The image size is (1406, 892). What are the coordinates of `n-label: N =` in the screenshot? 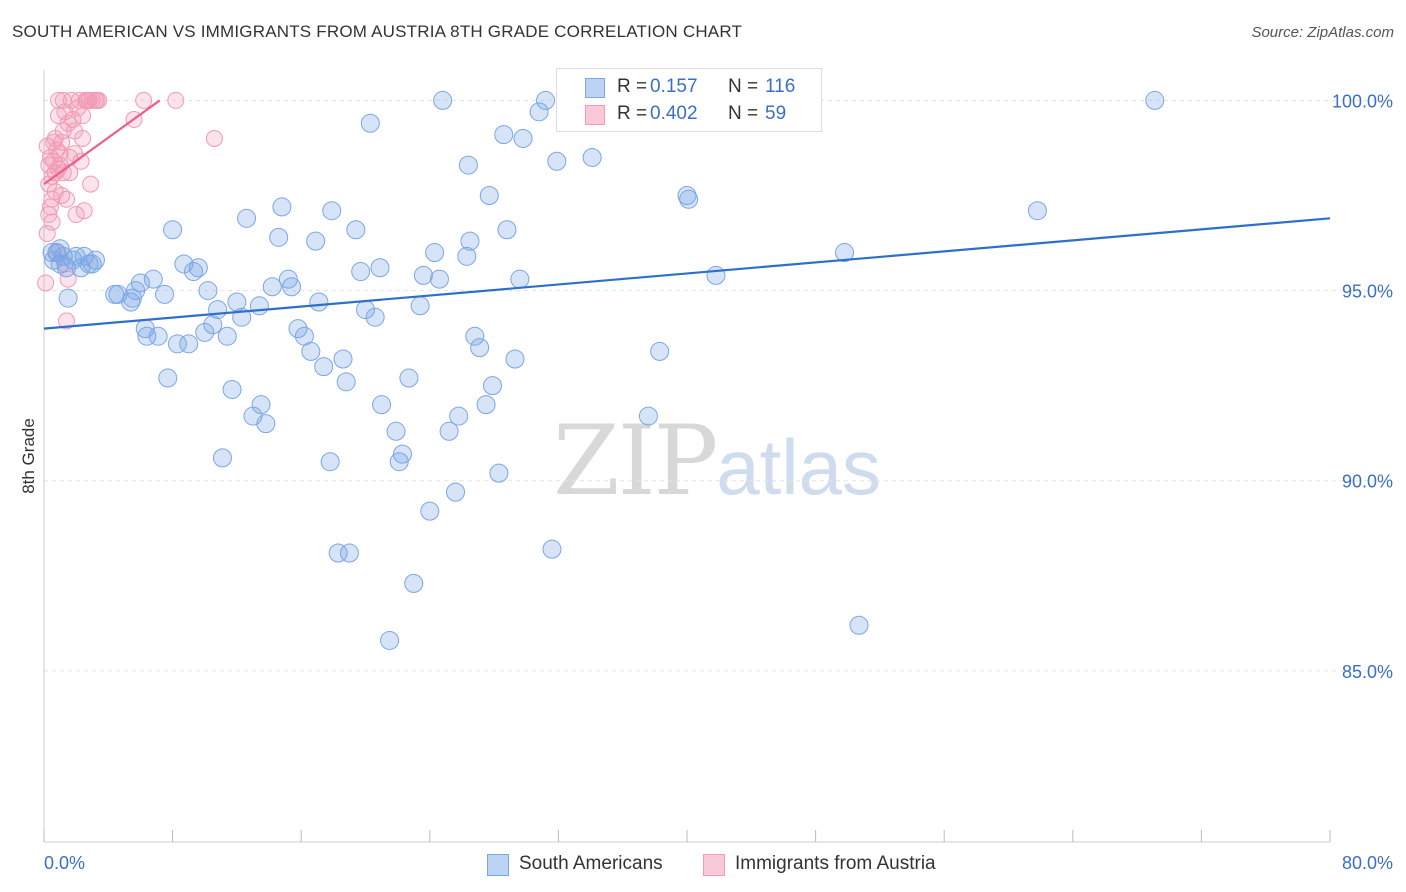 It's located at (743, 86).